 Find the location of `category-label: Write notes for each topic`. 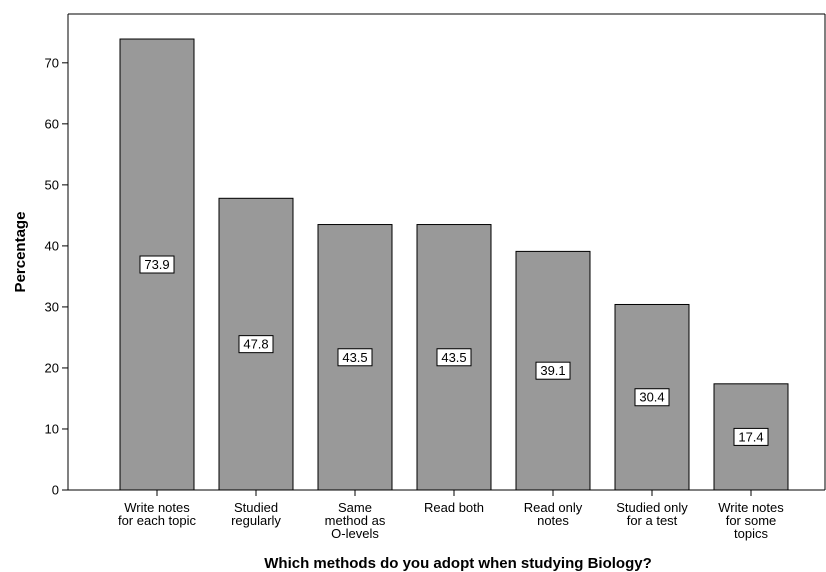

category-label: Write notes for each topic is located at coordinates (157, 514).